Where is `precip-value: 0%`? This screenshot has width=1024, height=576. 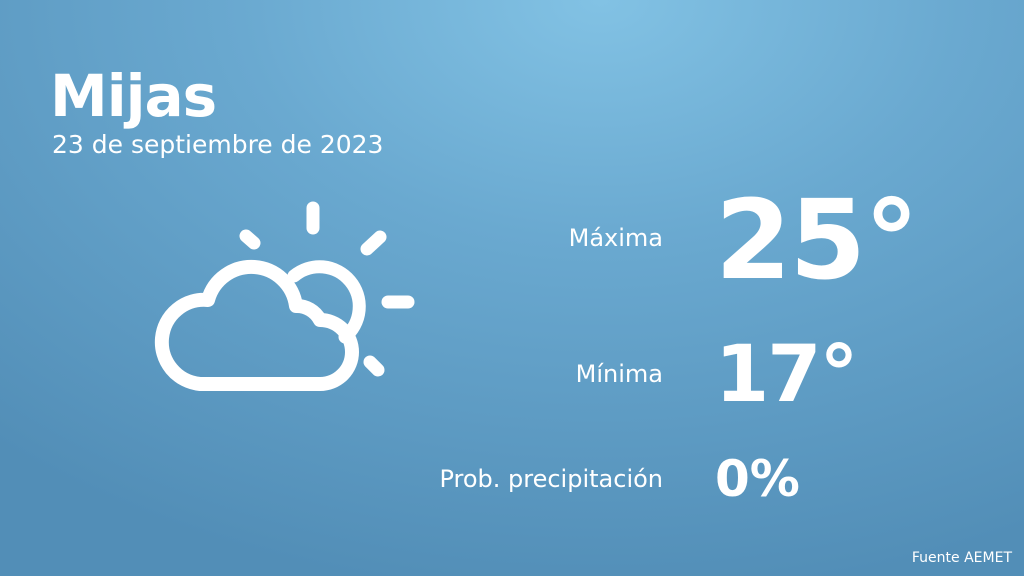 precip-value: 0% is located at coordinates (757, 479).